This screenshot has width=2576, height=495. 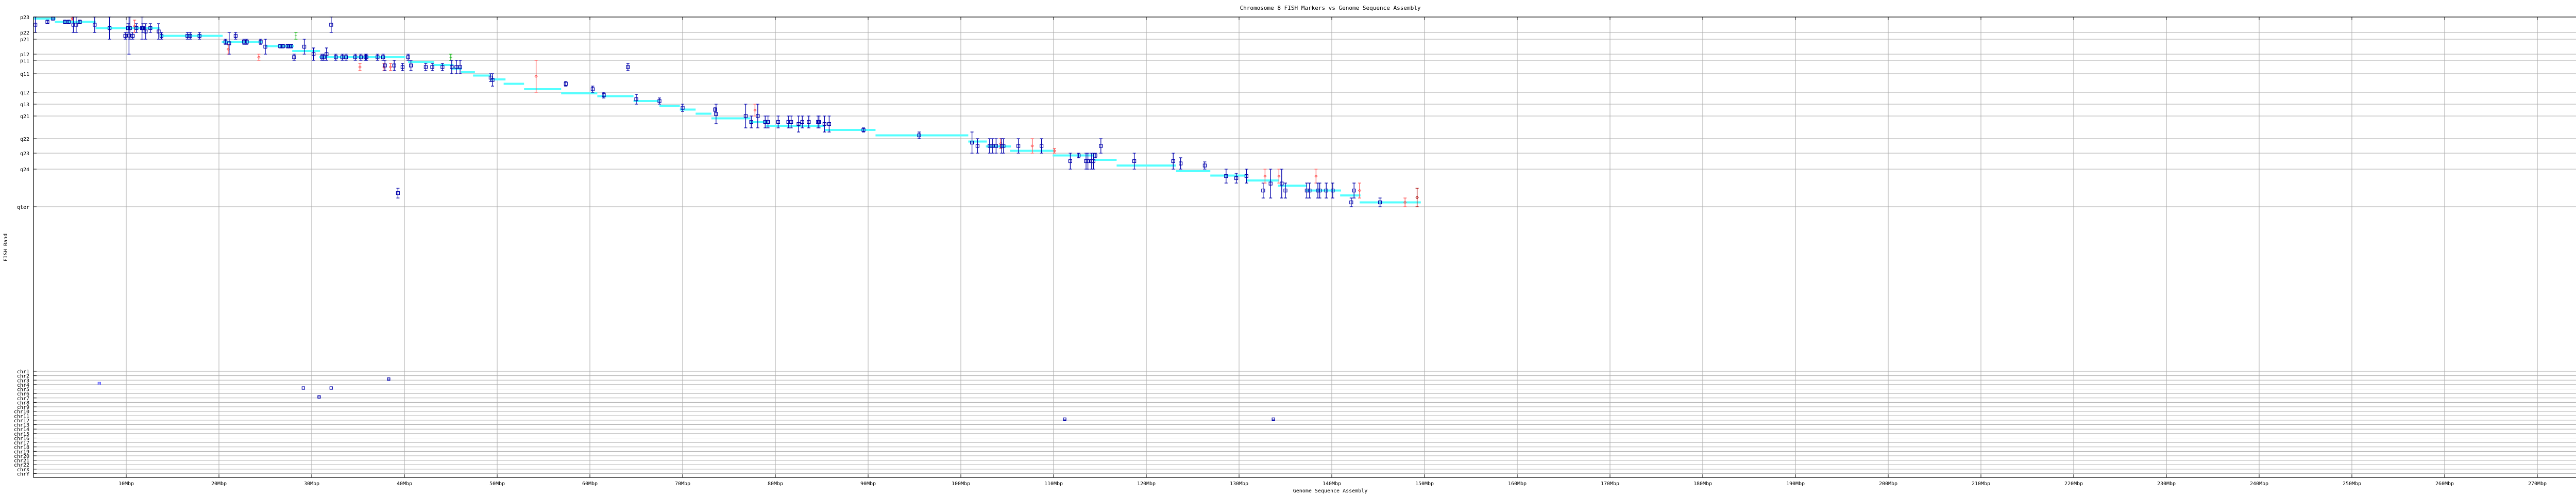 What do you see at coordinates (404, 484) in the screenshot?
I see `x-tick-label: 40Mbp` at bounding box center [404, 484].